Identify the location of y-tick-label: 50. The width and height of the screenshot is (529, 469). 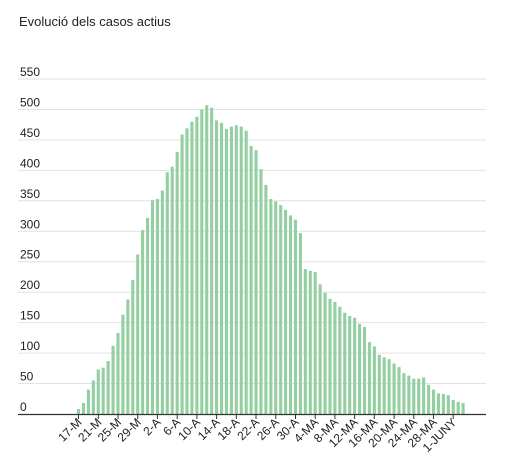
(27, 377).